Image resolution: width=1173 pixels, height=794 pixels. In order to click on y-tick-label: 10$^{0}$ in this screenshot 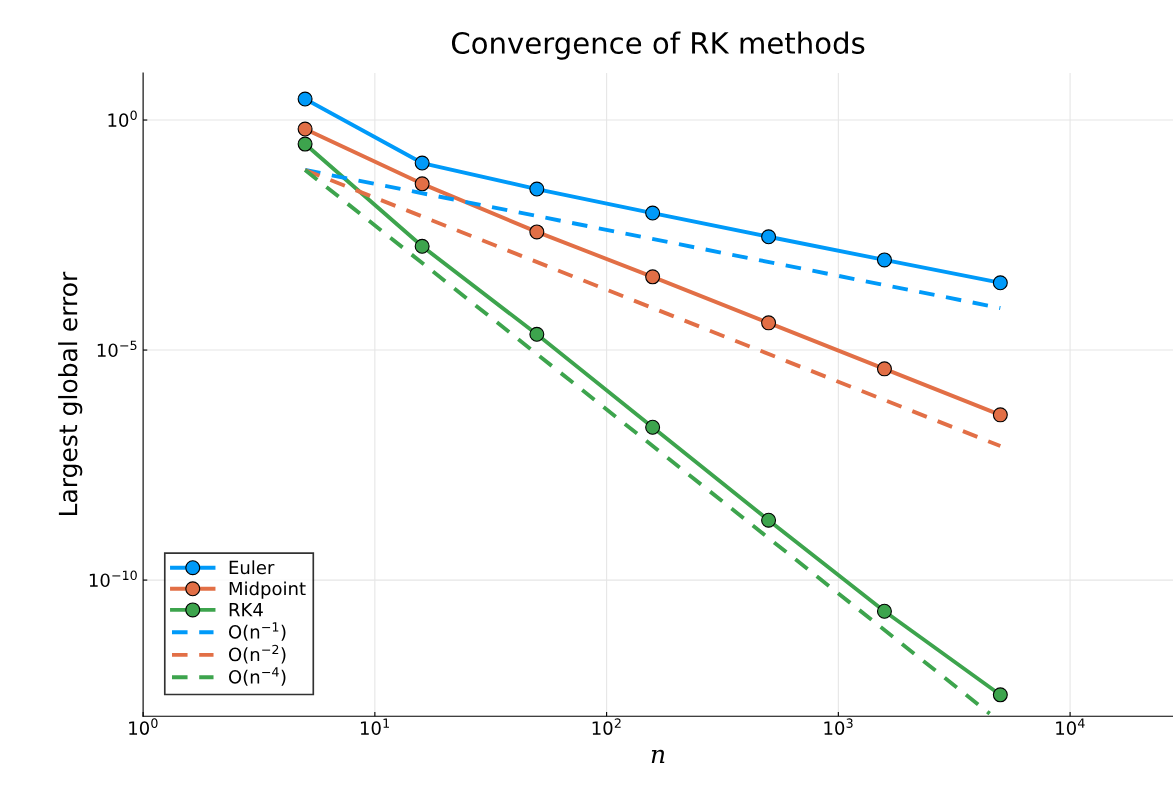, I will do `click(122, 119)`.